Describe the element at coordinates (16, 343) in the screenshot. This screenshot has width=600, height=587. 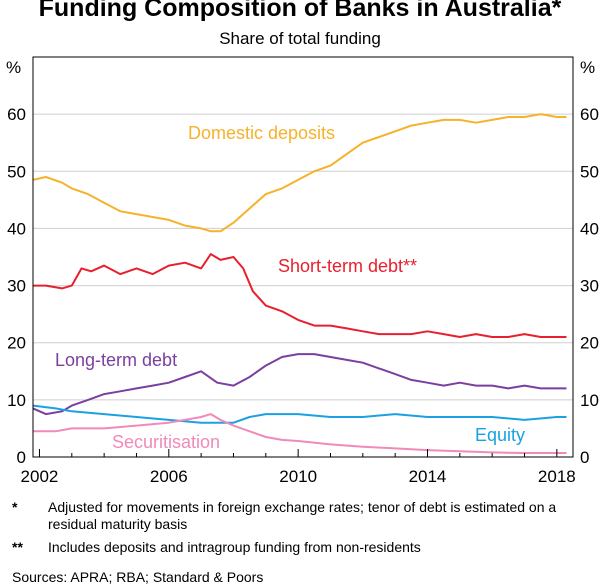
I see `y-tick-label-left: 20` at that location.